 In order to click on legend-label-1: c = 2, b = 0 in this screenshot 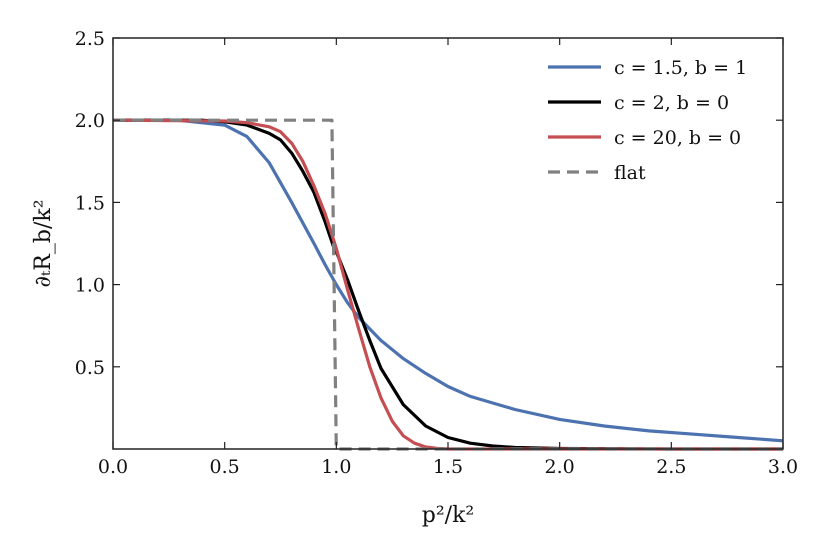, I will do `click(671, 103)`.